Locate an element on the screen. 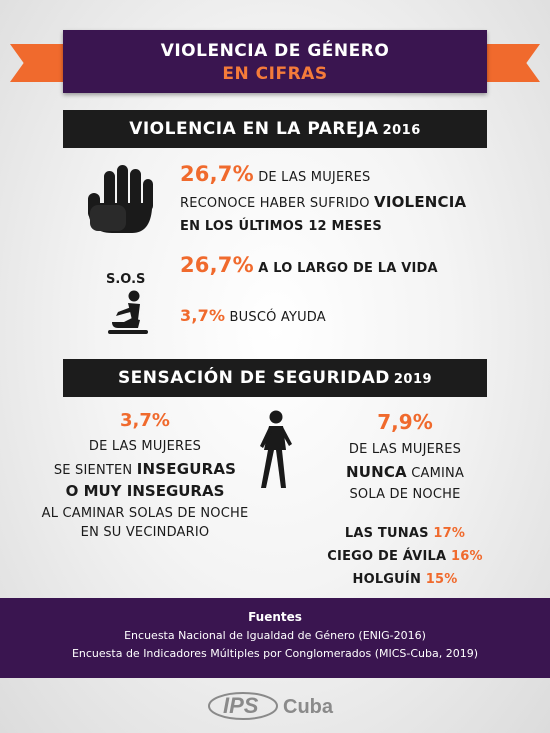  right-line2: NUNCA CAMINA is located at coordinates (405, 472).